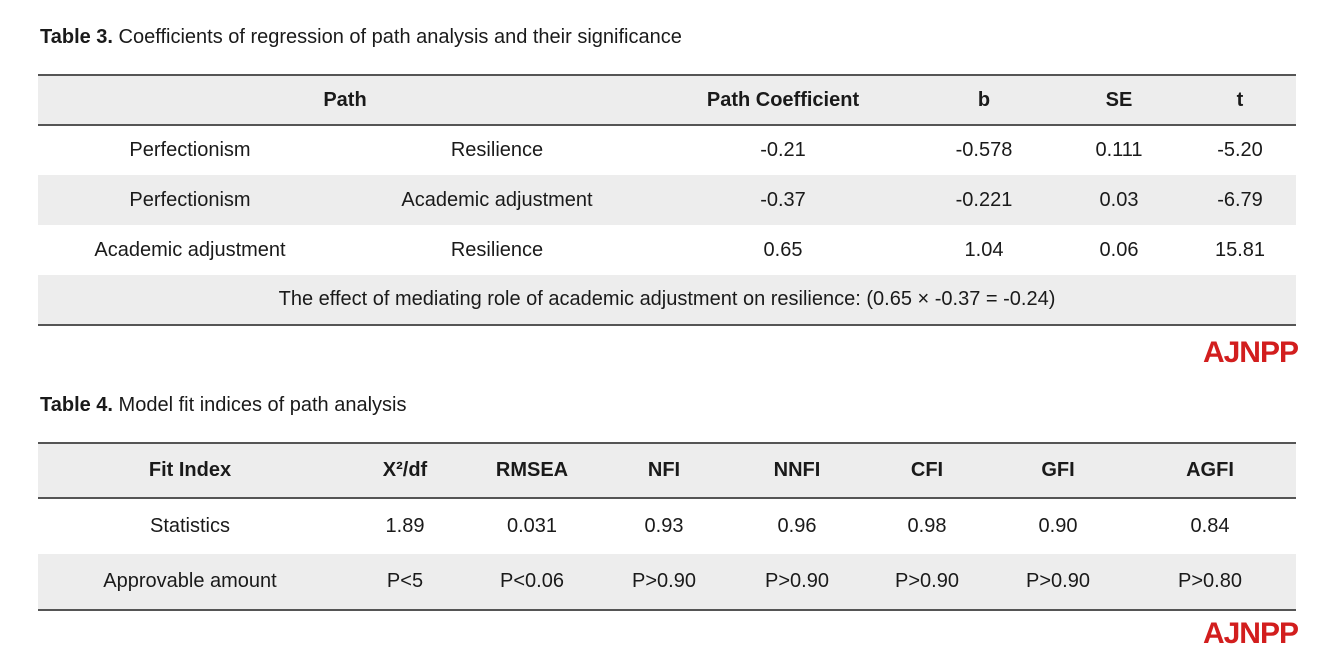  I want to click on row-label: Approvable amount, so click(190, 581).